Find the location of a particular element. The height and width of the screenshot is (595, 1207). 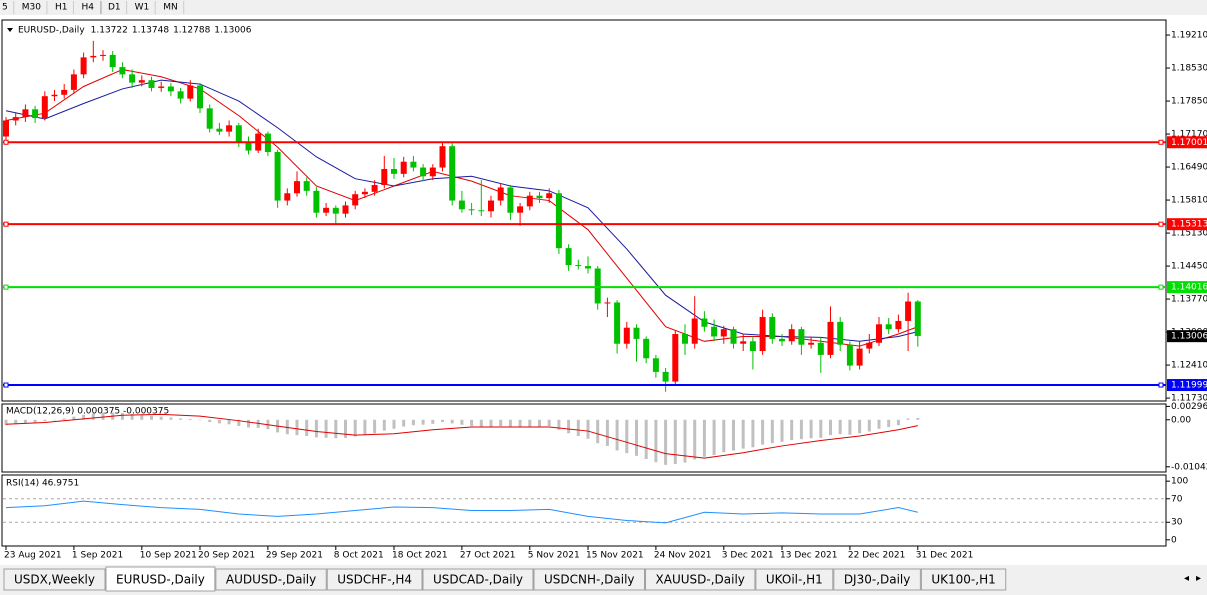

x-tick-label: 5 Nov 2021 is located at coordinates (554, 556).